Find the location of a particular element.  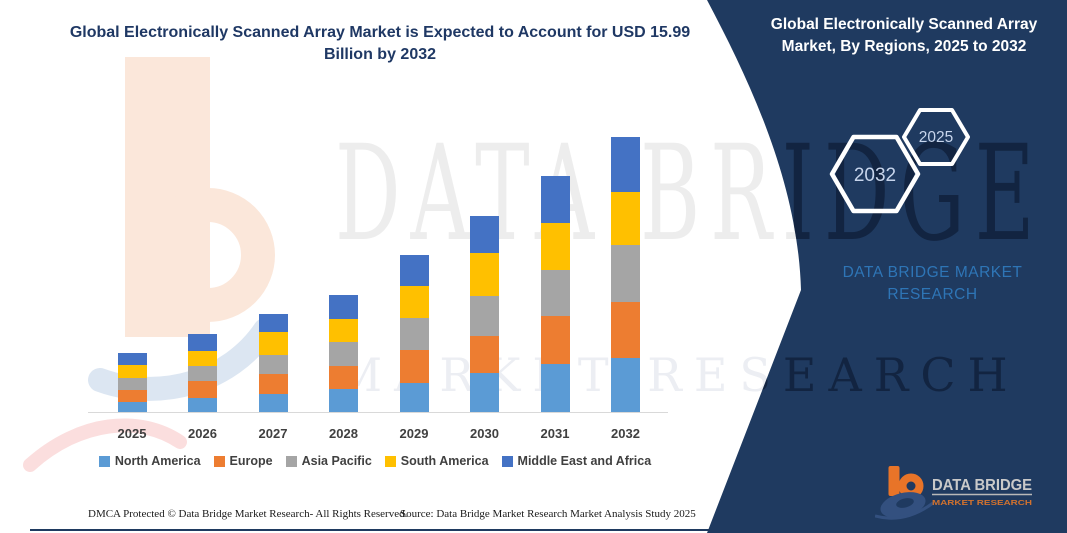

x-axis-label-2032: 2032 is located at coordinates (625, 433).